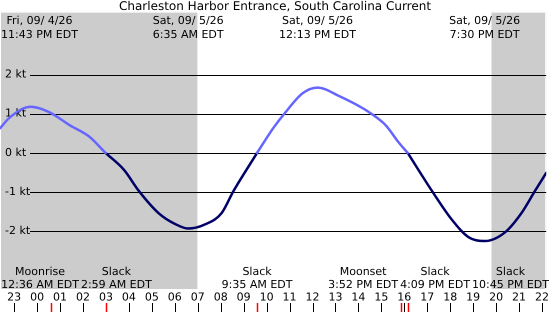 This screenshot has width=550, height=312. Describe the element at coordinates (317, 27) in the screenshot. I see `annotation: Sat, 09/ 5/26 12:13 PM EDT` at that location.